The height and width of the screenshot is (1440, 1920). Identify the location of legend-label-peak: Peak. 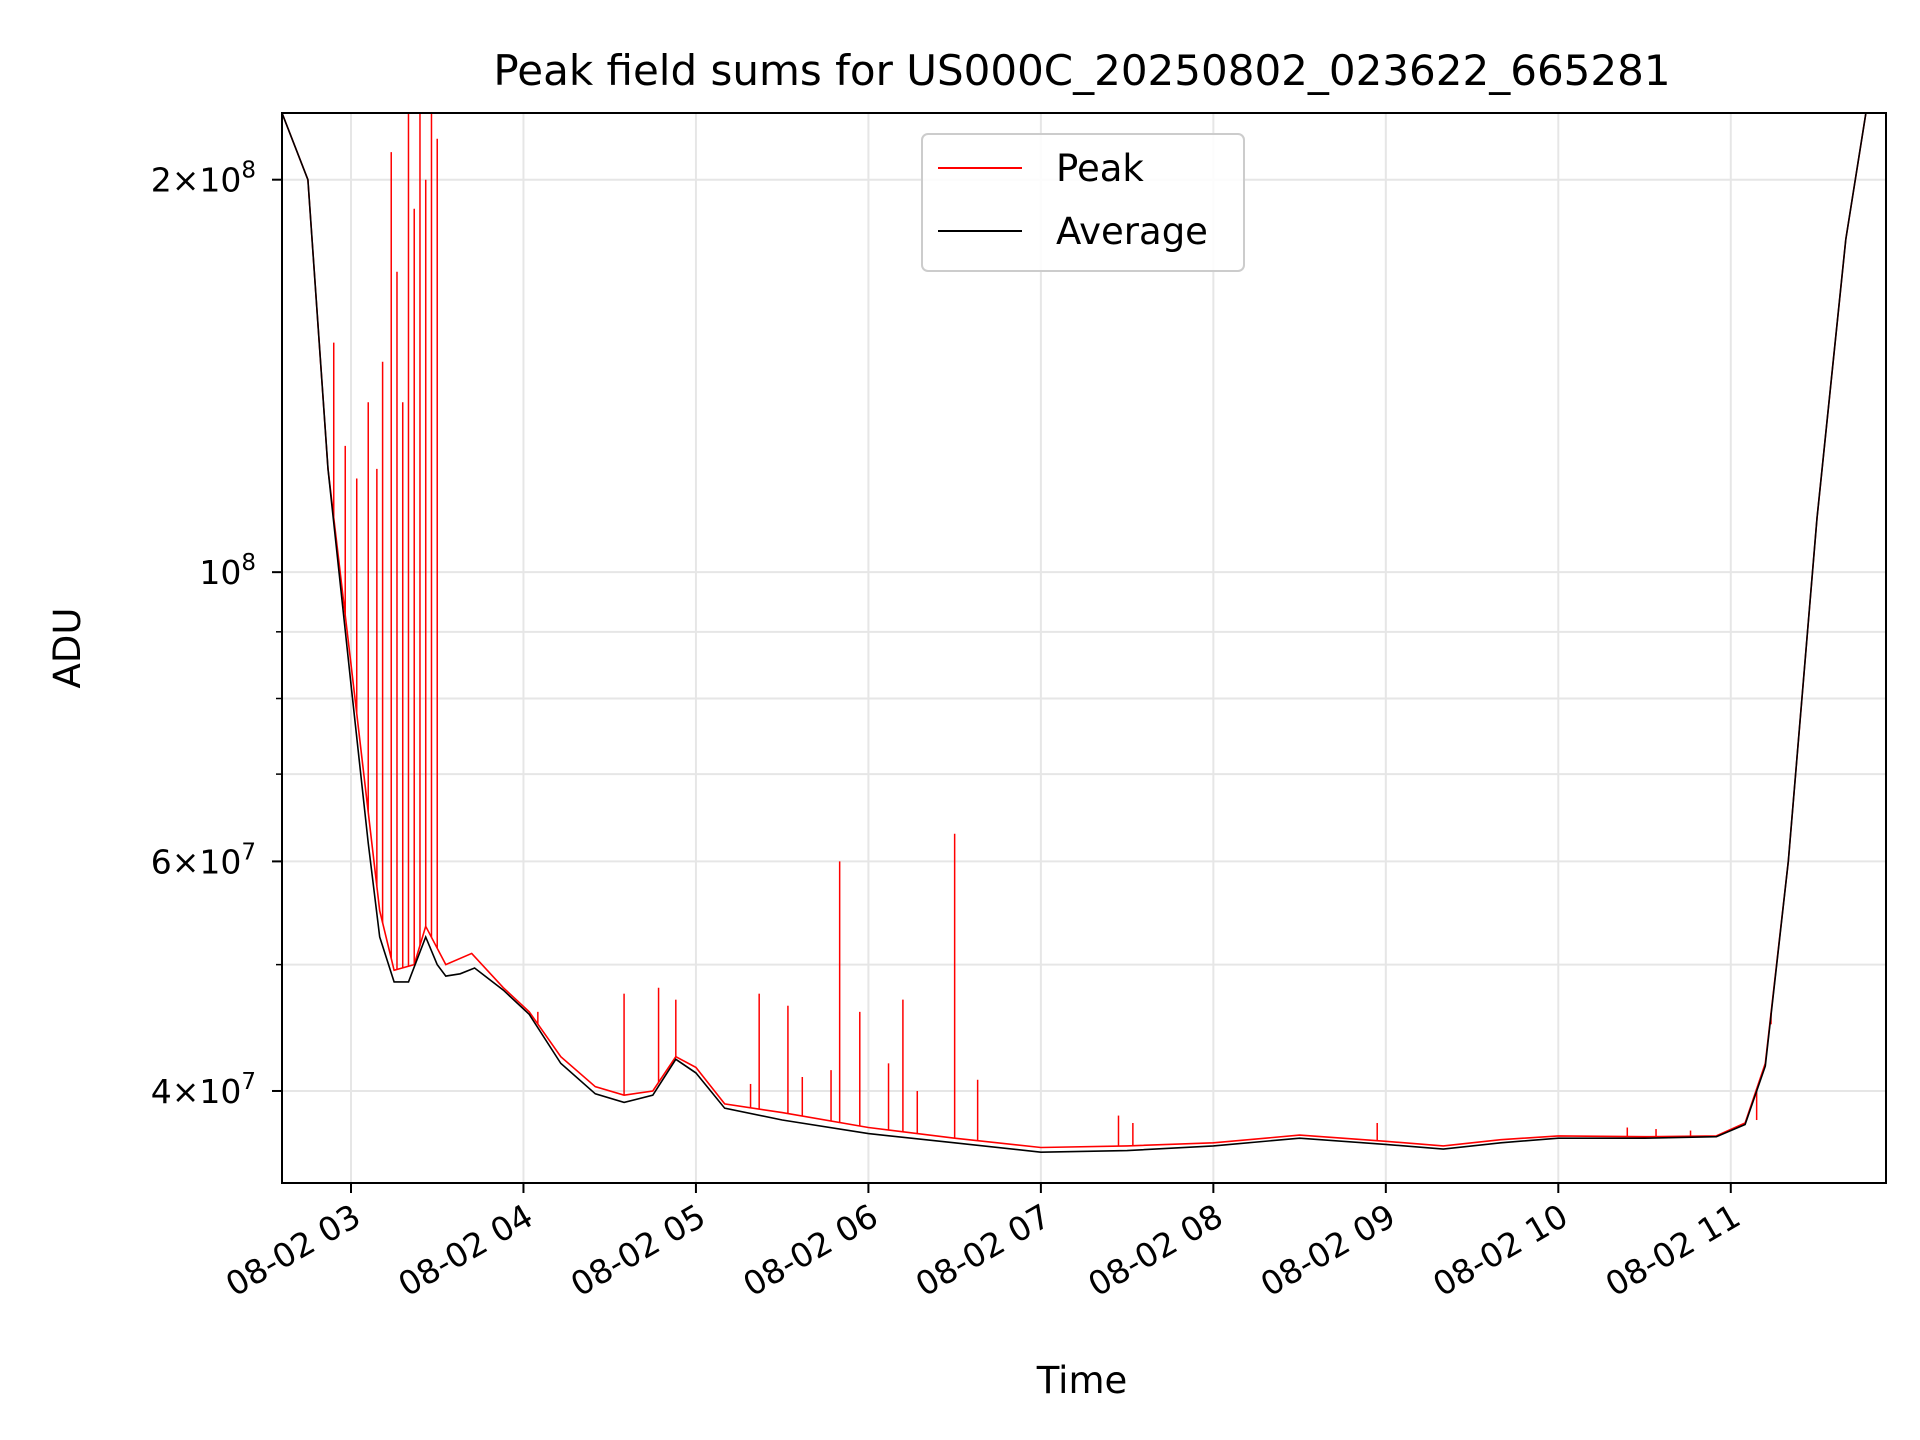
(1100, 168).